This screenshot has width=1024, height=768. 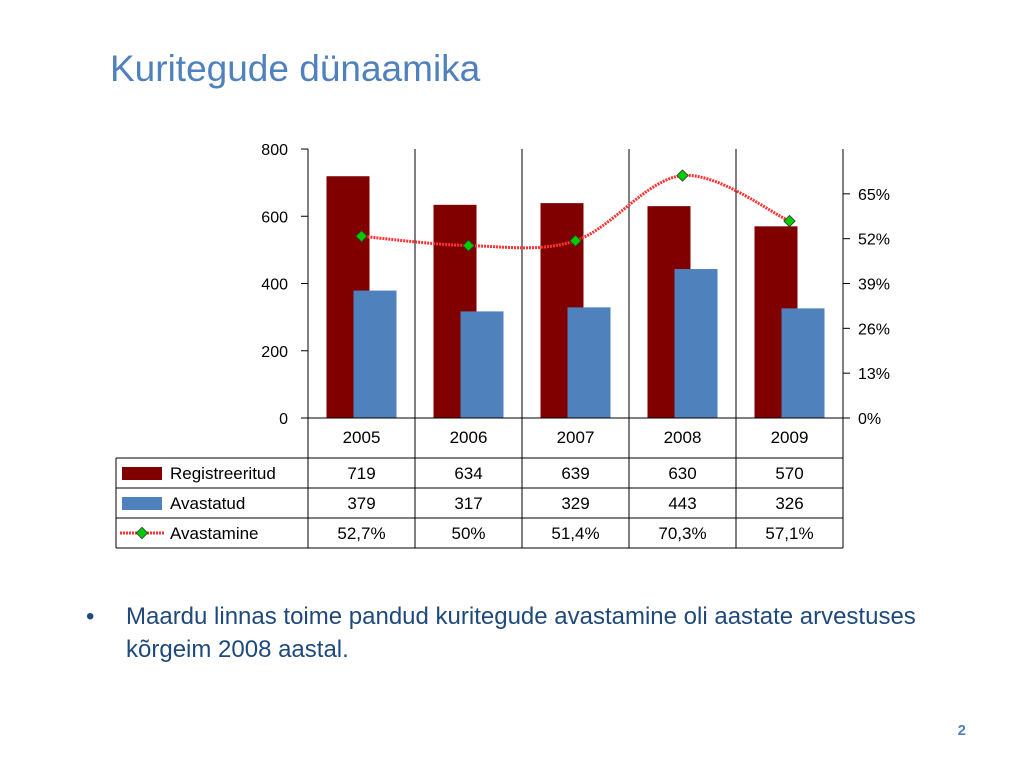 What do you see at coordinates (207, 503) in the screenshot?
I see `legend-label-avastatud: Avastatud` at bounding box center [207, 503].